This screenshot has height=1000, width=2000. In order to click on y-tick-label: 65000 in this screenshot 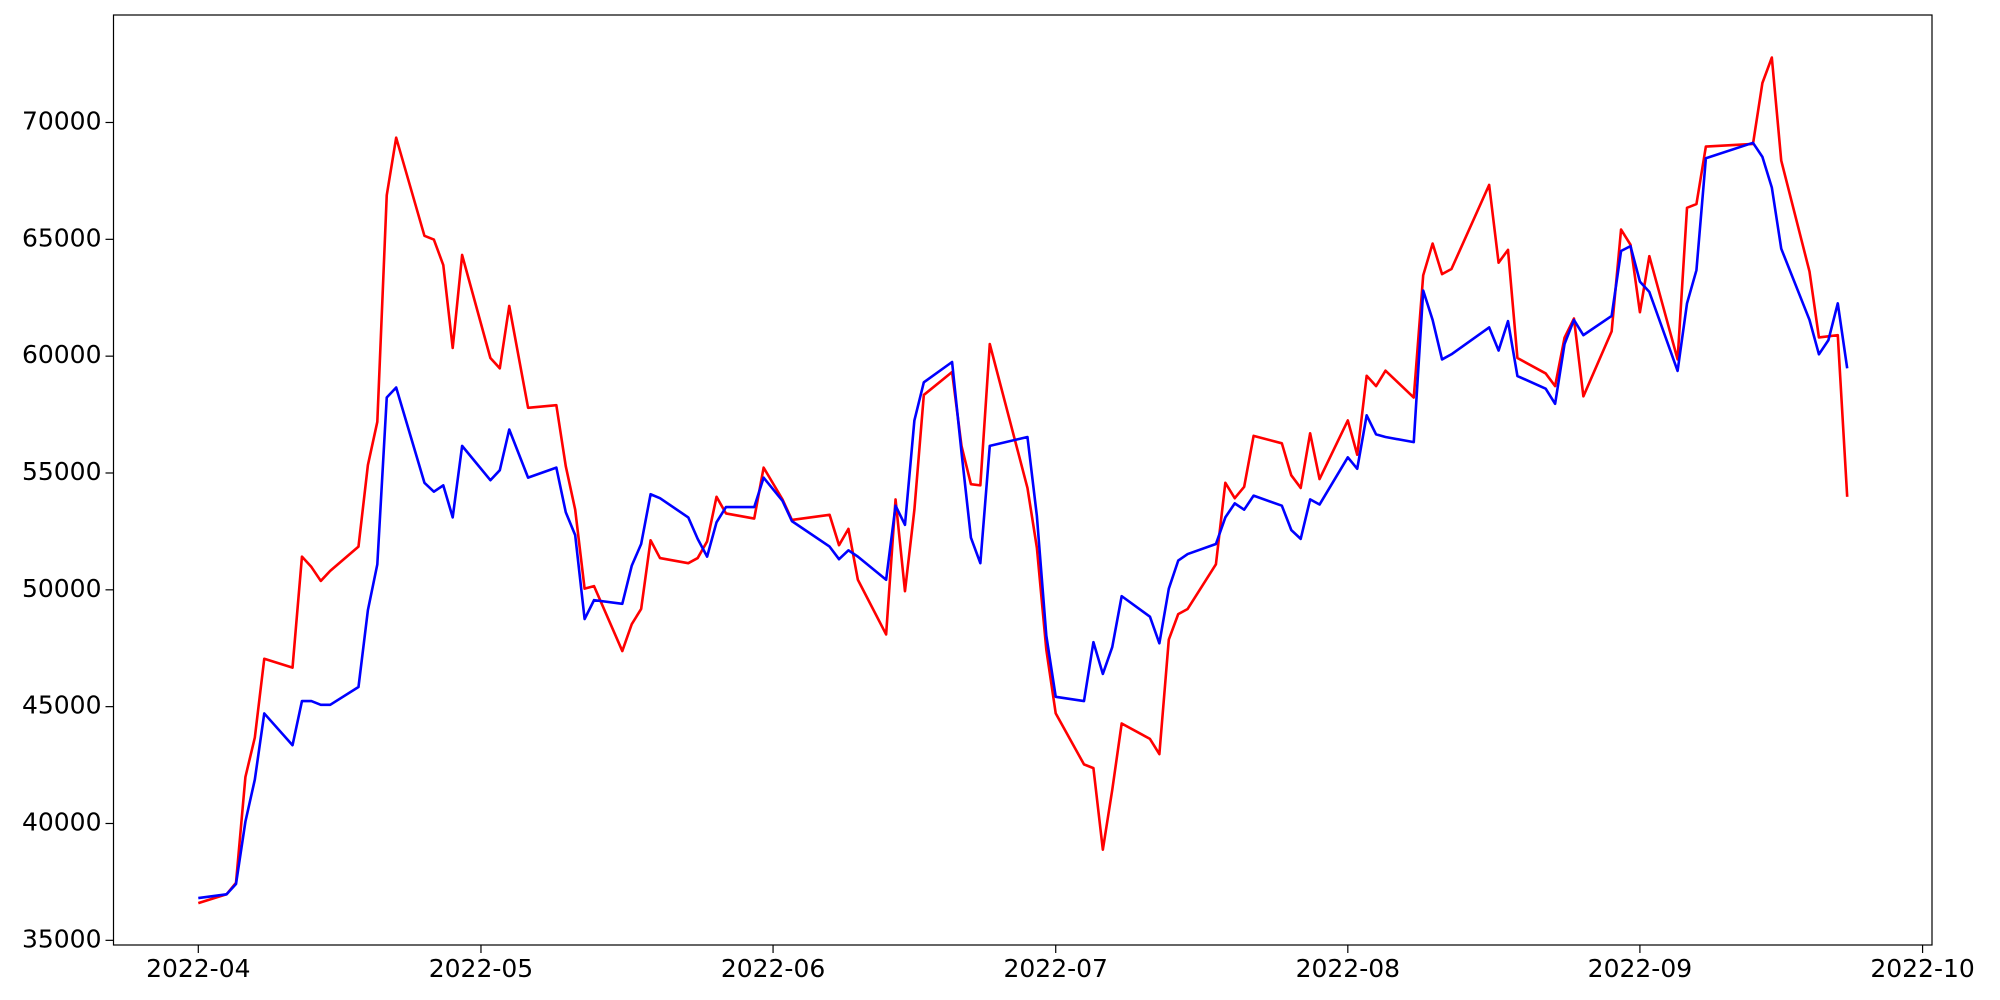, I will do `click(62, 237)`.